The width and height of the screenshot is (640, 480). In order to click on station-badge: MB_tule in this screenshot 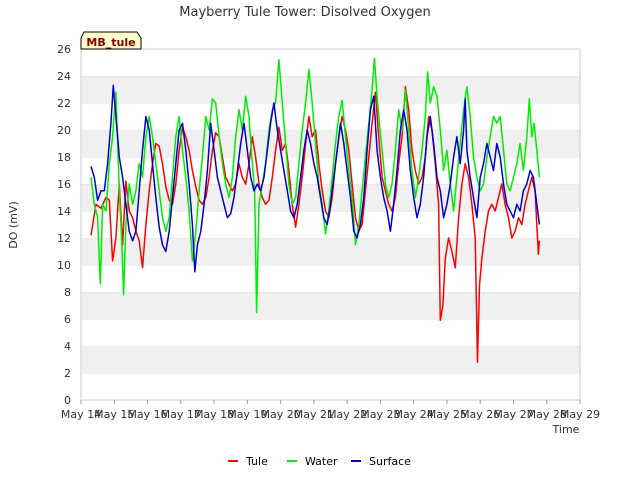, I will do `click(111, 40)`.